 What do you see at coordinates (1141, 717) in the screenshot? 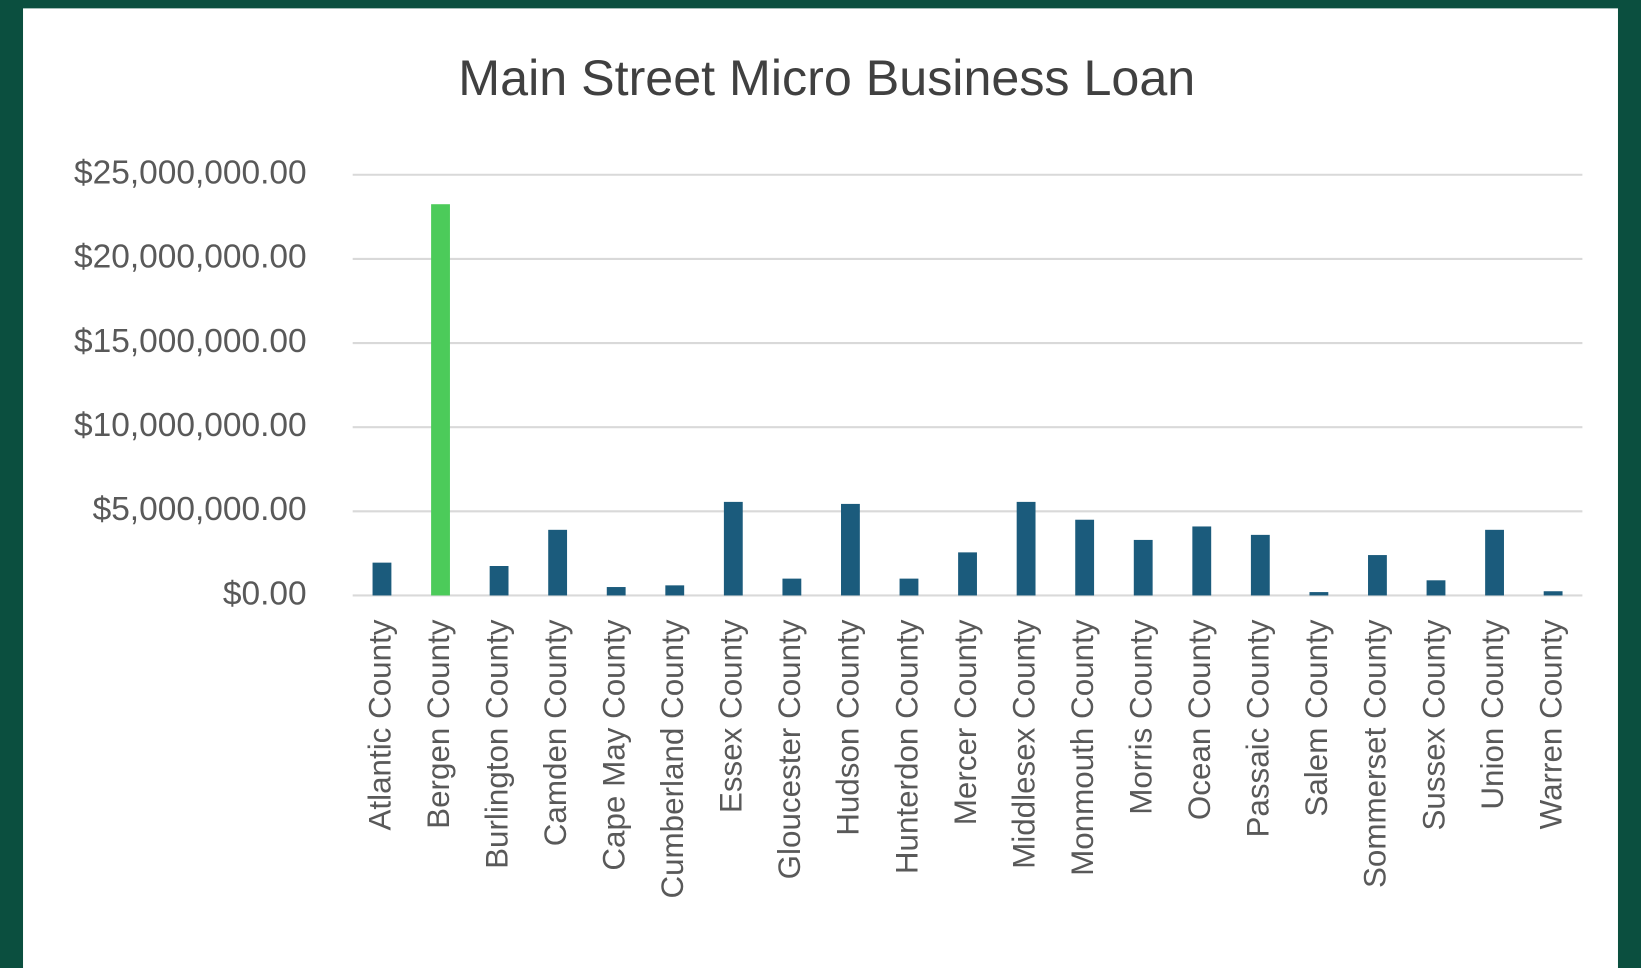
I see `x-tick-label: Morris County` at bounding box center [1141, 717].